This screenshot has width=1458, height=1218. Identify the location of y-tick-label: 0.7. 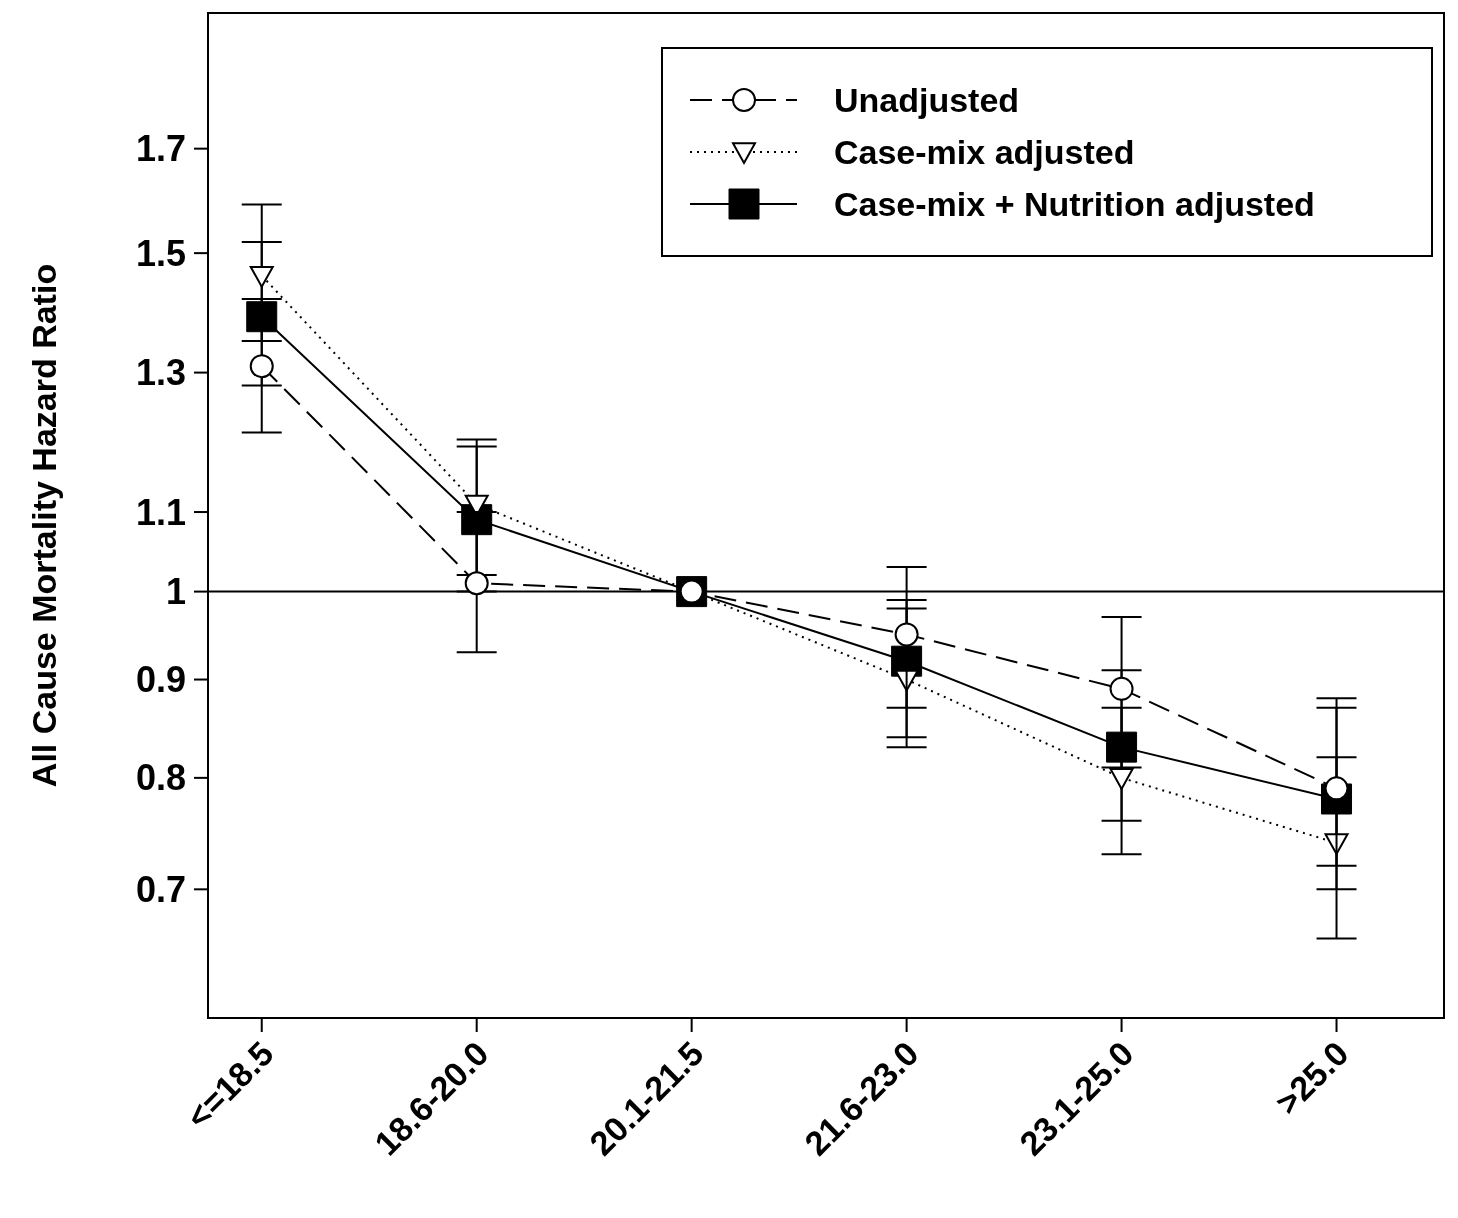
(160, 889).